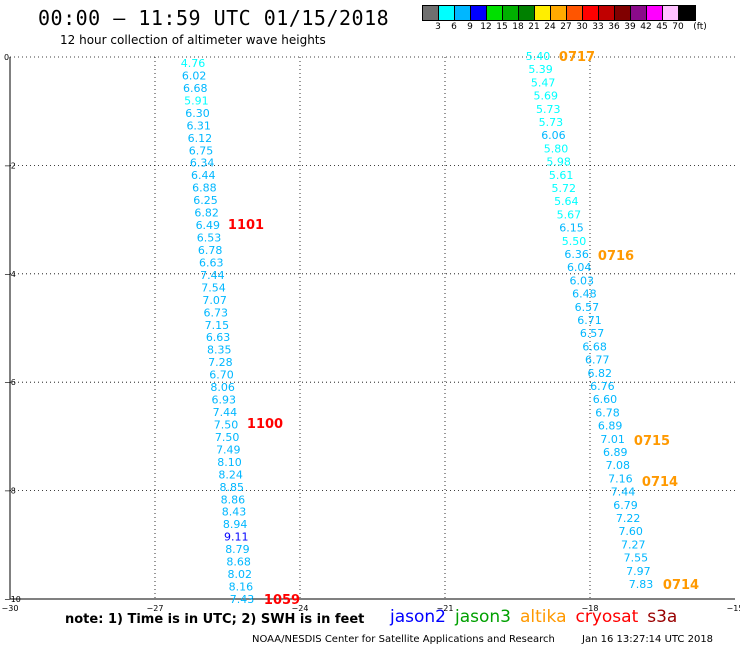  What do you see at coordinates (518, 27) in the screenshot?
I see `scale-label: 18` at bounding box center [518, 27].